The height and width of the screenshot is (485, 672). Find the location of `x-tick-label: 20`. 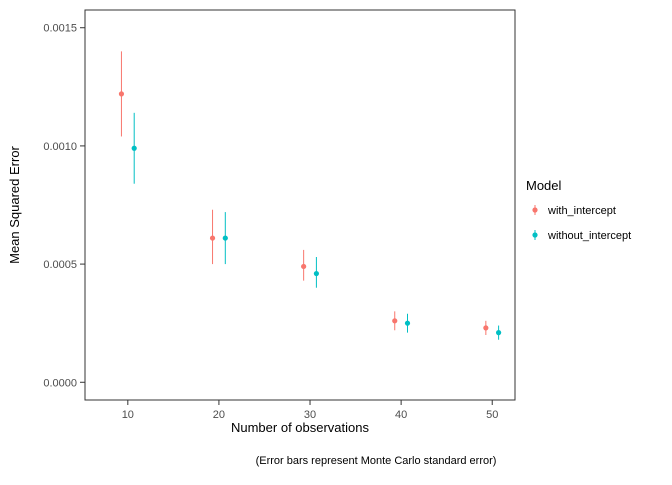

x-tick-label: 20 is located at coordinates (219, 415).